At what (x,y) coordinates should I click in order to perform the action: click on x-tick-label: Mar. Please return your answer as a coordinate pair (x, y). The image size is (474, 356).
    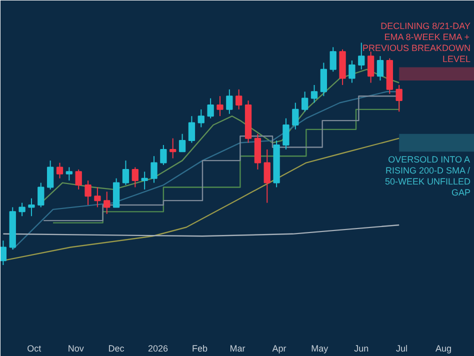
    Looking at the image, I should click on (238, 349).